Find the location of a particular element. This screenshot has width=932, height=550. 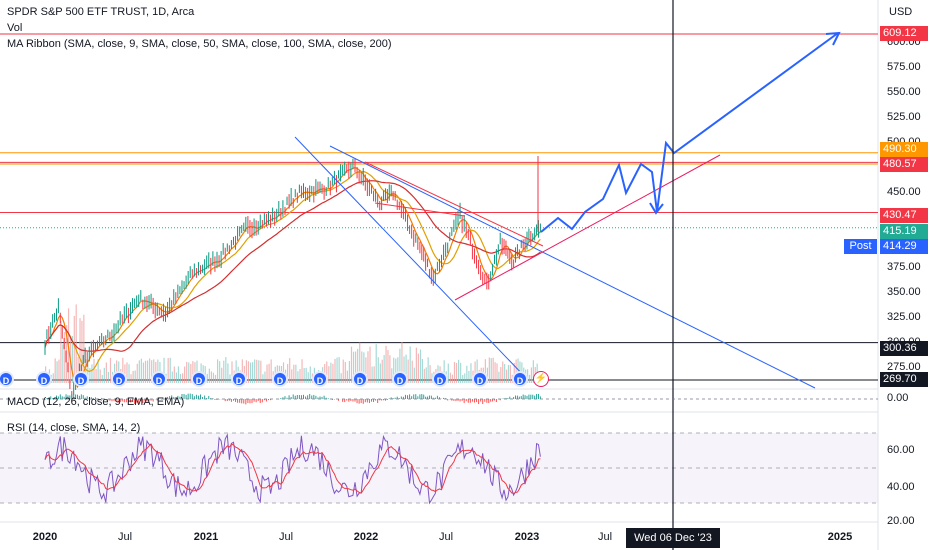

macd-zero-label: 0.00 is located at coordinates (898, 398).